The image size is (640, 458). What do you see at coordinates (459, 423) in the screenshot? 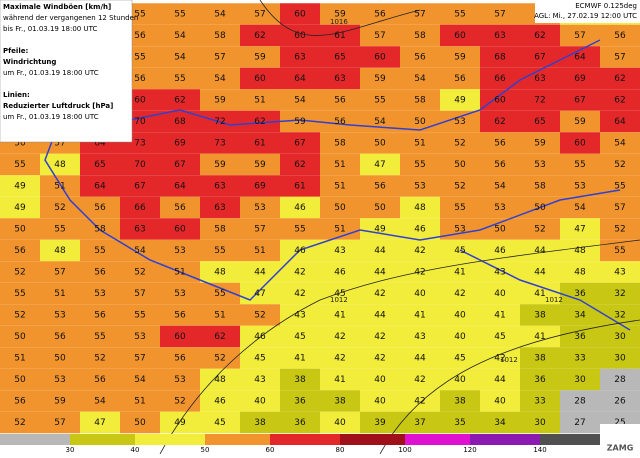
I see `gust-value: 35` at bounding box center [459, 423].